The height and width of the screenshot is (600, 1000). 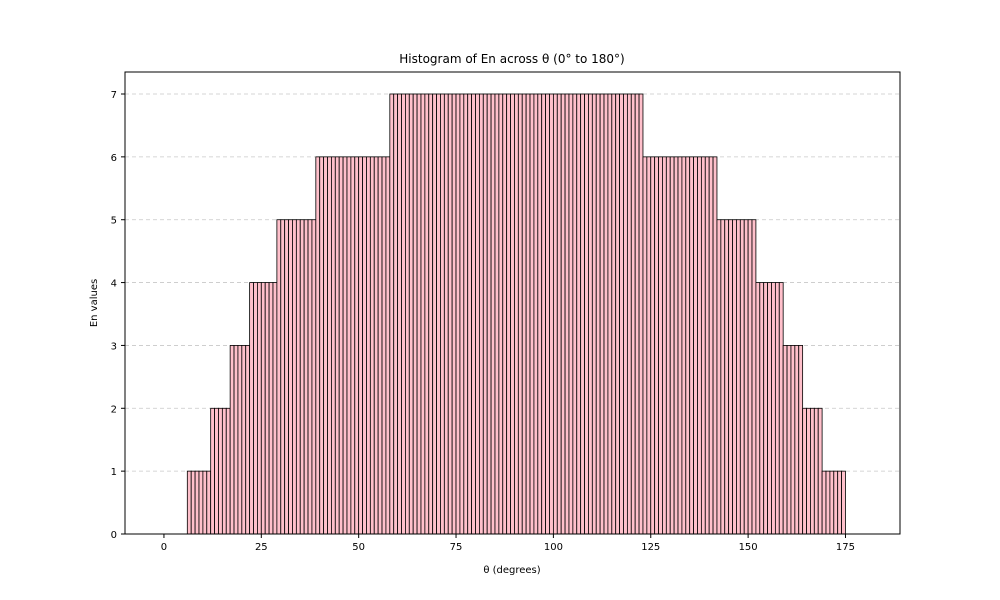 I want to click on y-tick-label: 7, so click(x=114, y=95).